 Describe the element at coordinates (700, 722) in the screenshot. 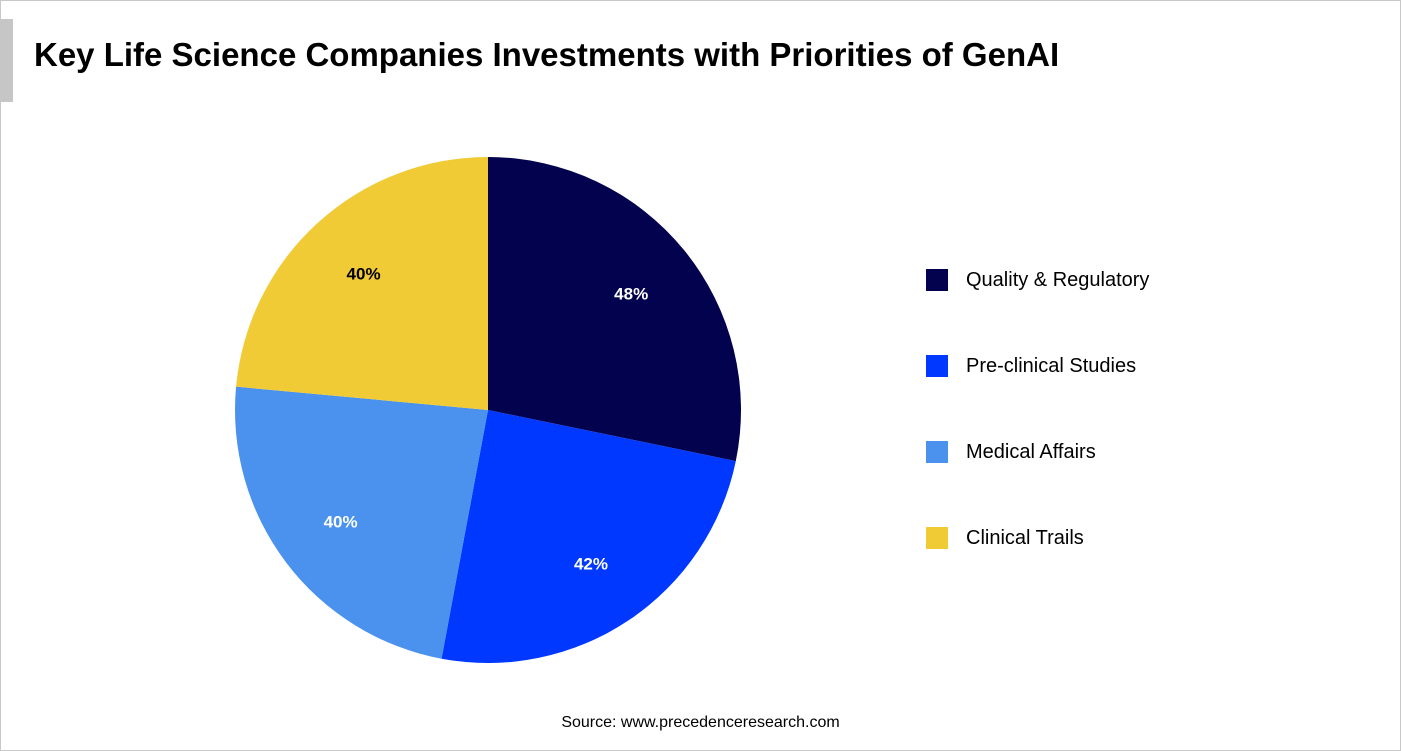

I see `source-note: Source: www.precedenceresearch.com` at that location.